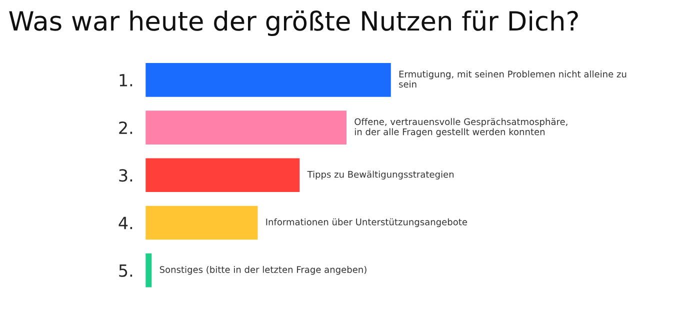  Describe the element at coordinates (367, 223) in the screenshot. I see `annotation: Informationen über Unterstützungsangebote` at that location.